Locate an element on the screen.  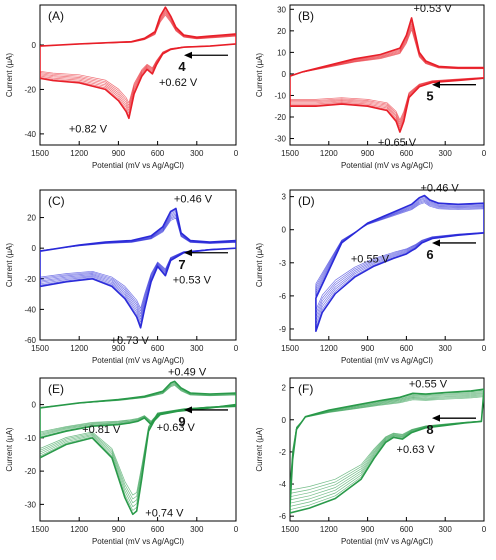
compound-label: 7 is located at coordinates (181, 264).